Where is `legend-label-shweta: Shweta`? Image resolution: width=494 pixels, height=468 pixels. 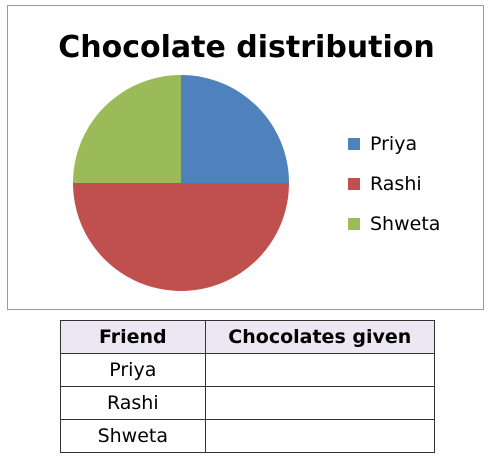 legend-label-shweta: Shweta is located at coordinates (405, 224).